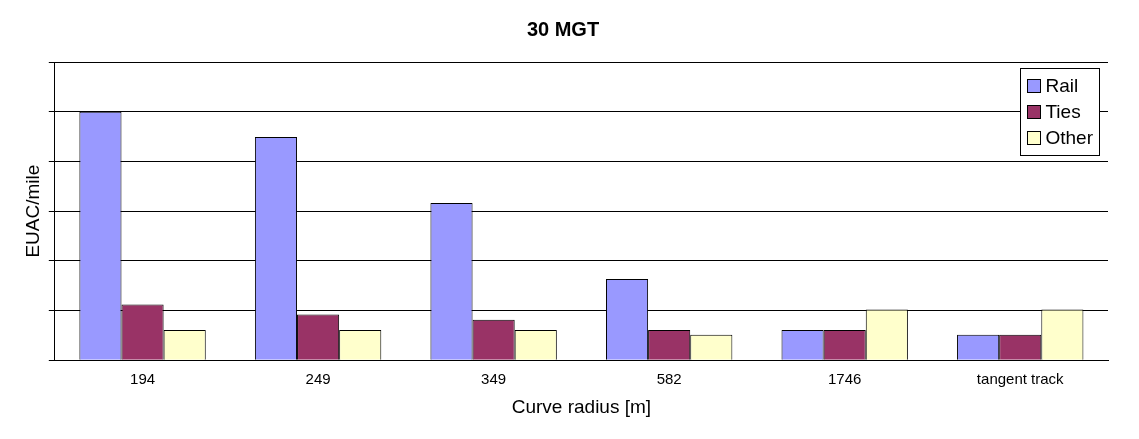 Image resolution: width=1139 pixels, height=439 pixels. Describe the element at coordinates (1062, 86) in the screenshot. I see `legend-label: Rail` at that location.